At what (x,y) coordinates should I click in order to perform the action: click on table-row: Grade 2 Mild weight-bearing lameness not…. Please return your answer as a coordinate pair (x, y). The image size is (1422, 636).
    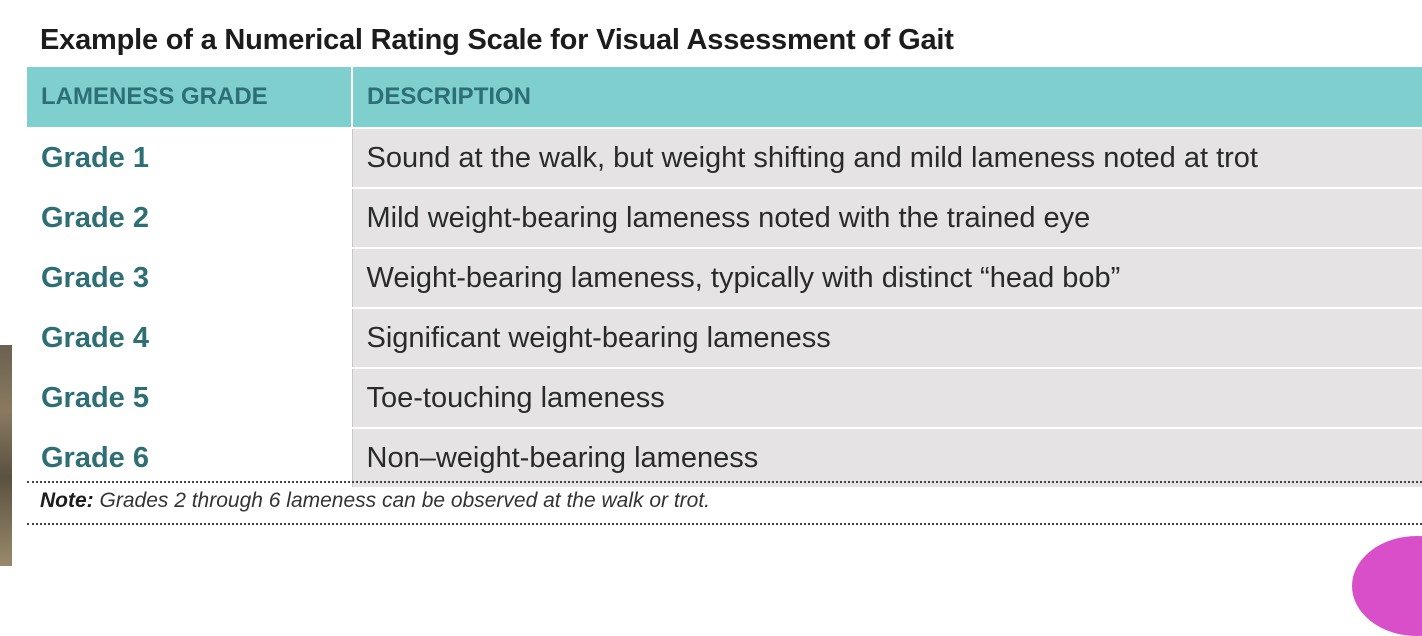
    Looking at the image, I should click on (724, 218).